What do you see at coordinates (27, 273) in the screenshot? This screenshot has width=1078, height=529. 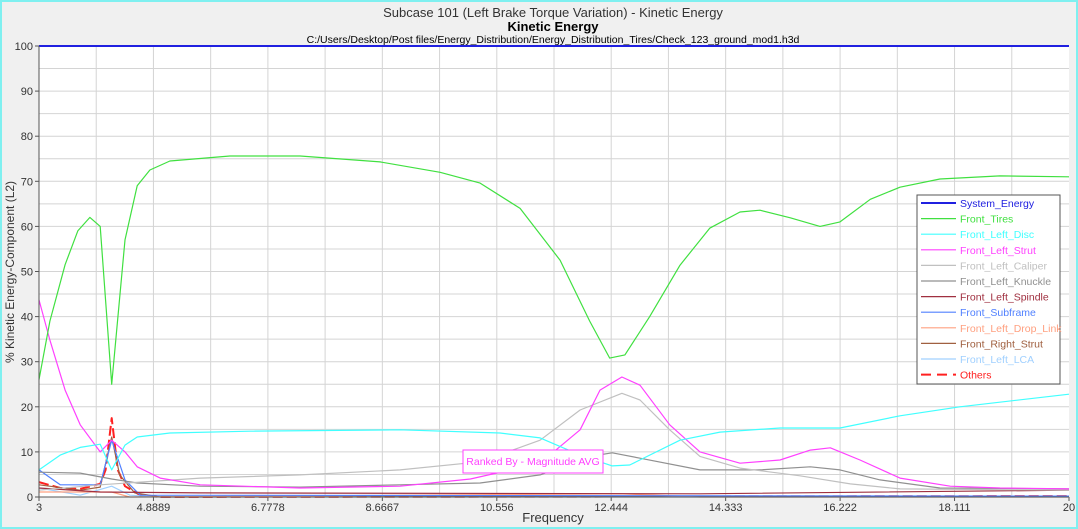 I see `y-tick-label: 50` at bounding box center [27, 273].